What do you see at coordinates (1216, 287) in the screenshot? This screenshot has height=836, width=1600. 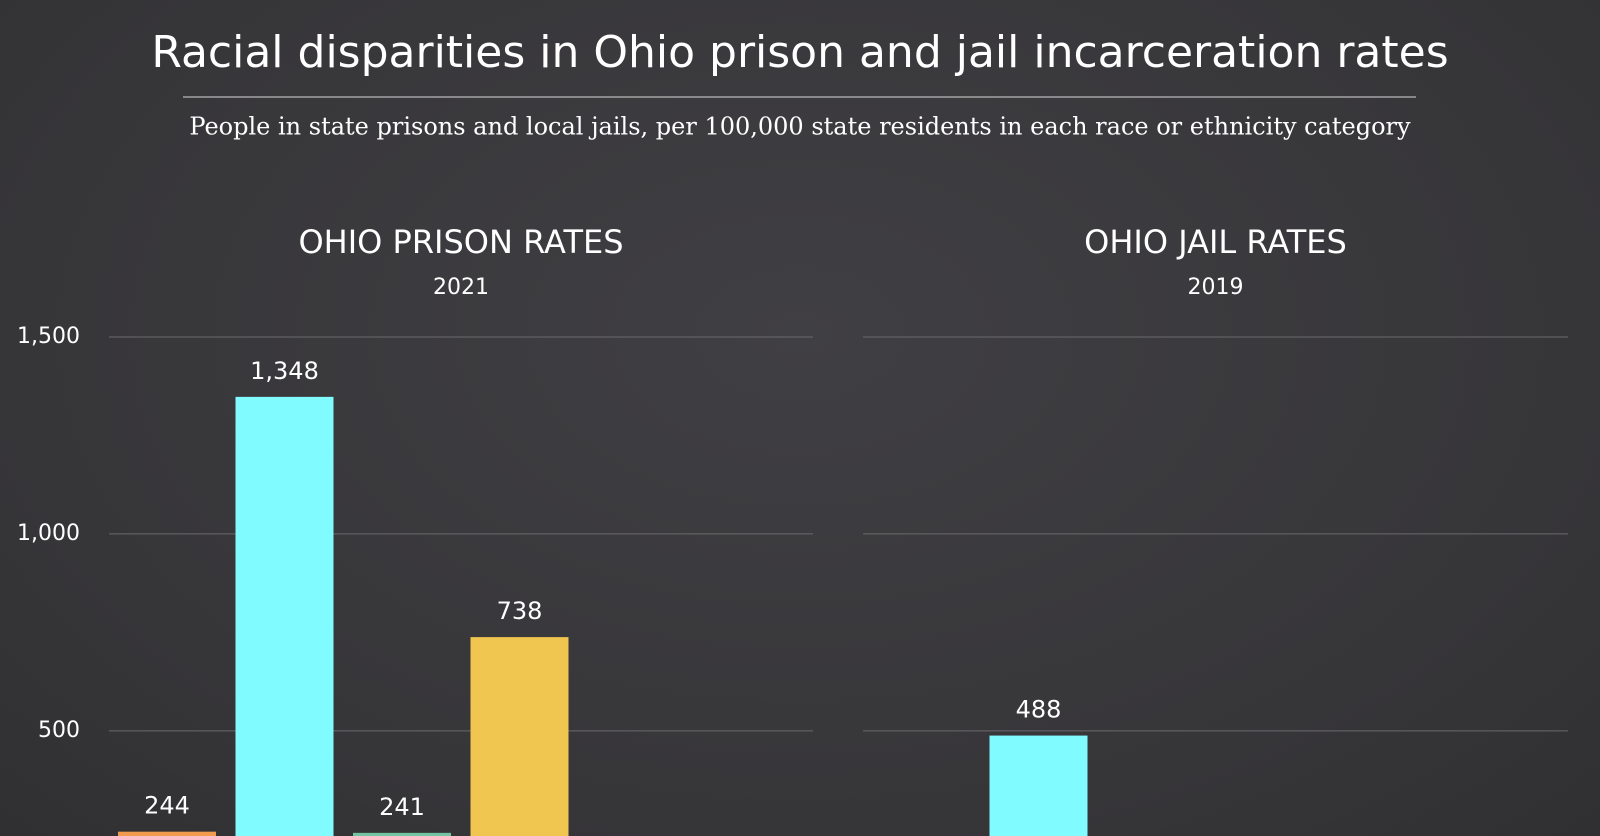 I see `panel-subtitle: 2019` at bounding box center [1216, 287].